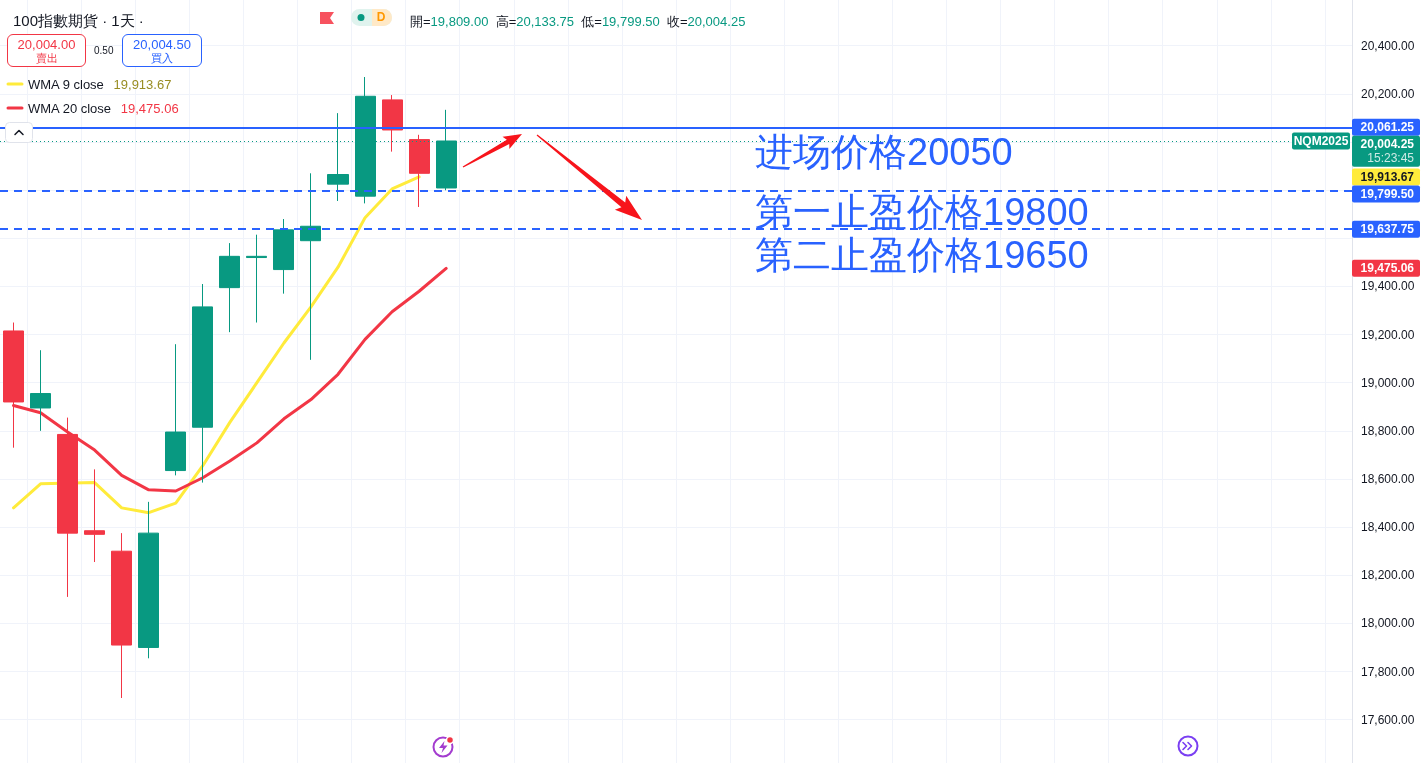 This screenshot has width=1422, height=763. Describe the element at coordinates (70, 108) in the screenshot. I see `legend-label: WMA 20 close` at that location.